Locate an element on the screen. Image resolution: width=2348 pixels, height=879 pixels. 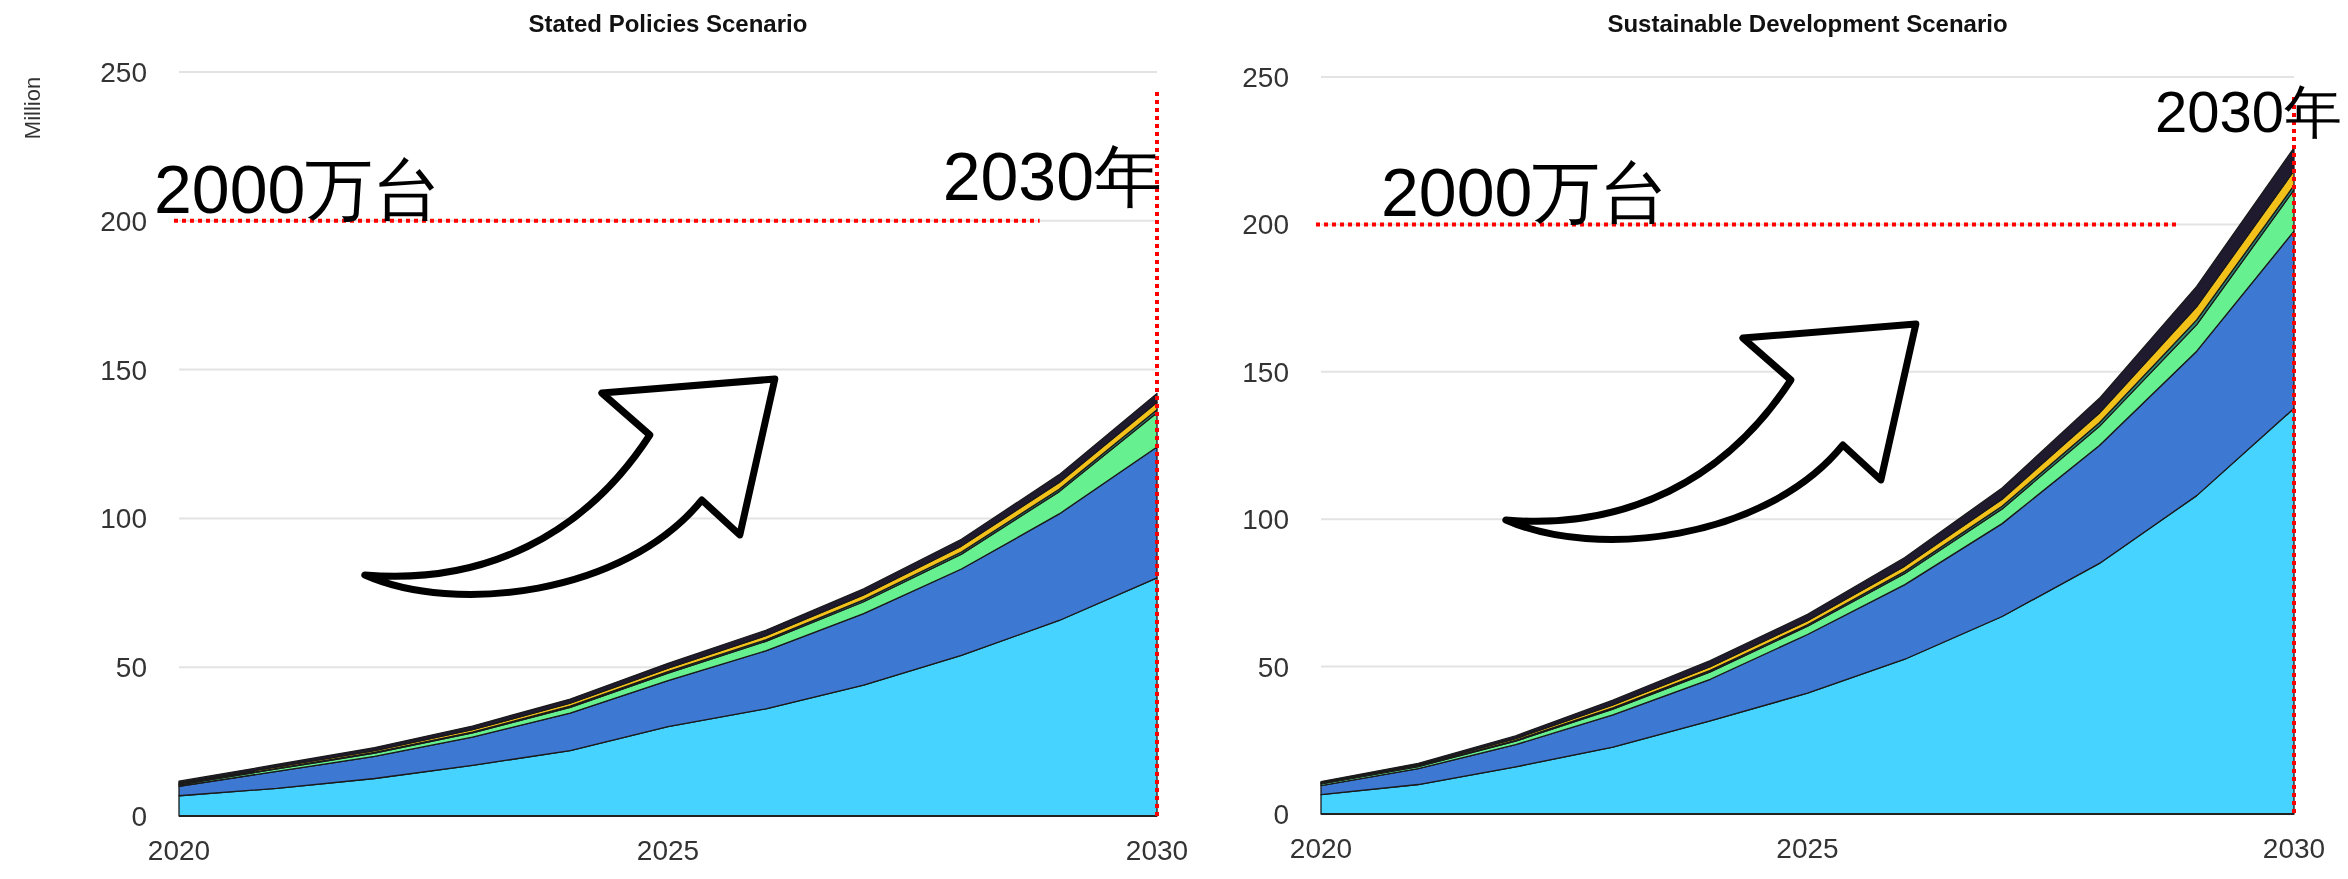
y-axis-title: Million is located at coordinates (32, 108).